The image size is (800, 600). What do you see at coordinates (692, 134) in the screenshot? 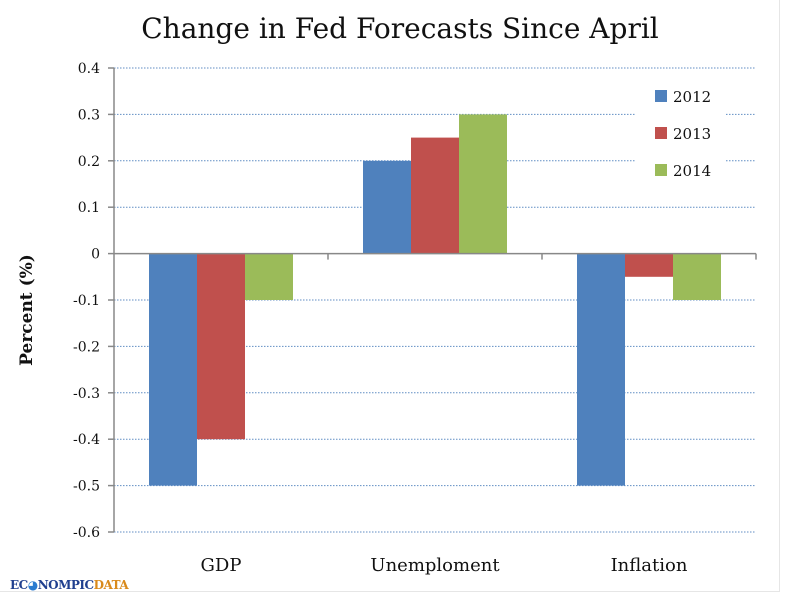
I see `legend-label: 2013` at bounding box center [692, 134].